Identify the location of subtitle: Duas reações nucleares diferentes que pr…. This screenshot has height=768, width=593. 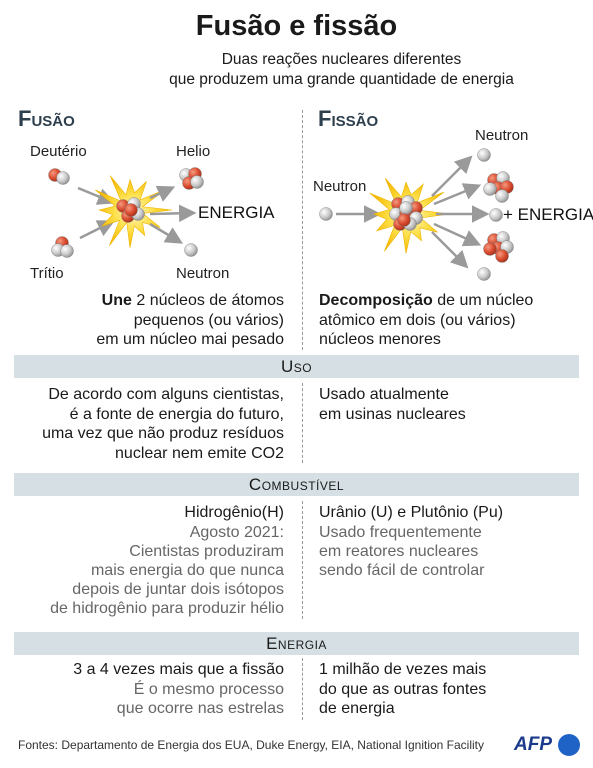
(296, 70).